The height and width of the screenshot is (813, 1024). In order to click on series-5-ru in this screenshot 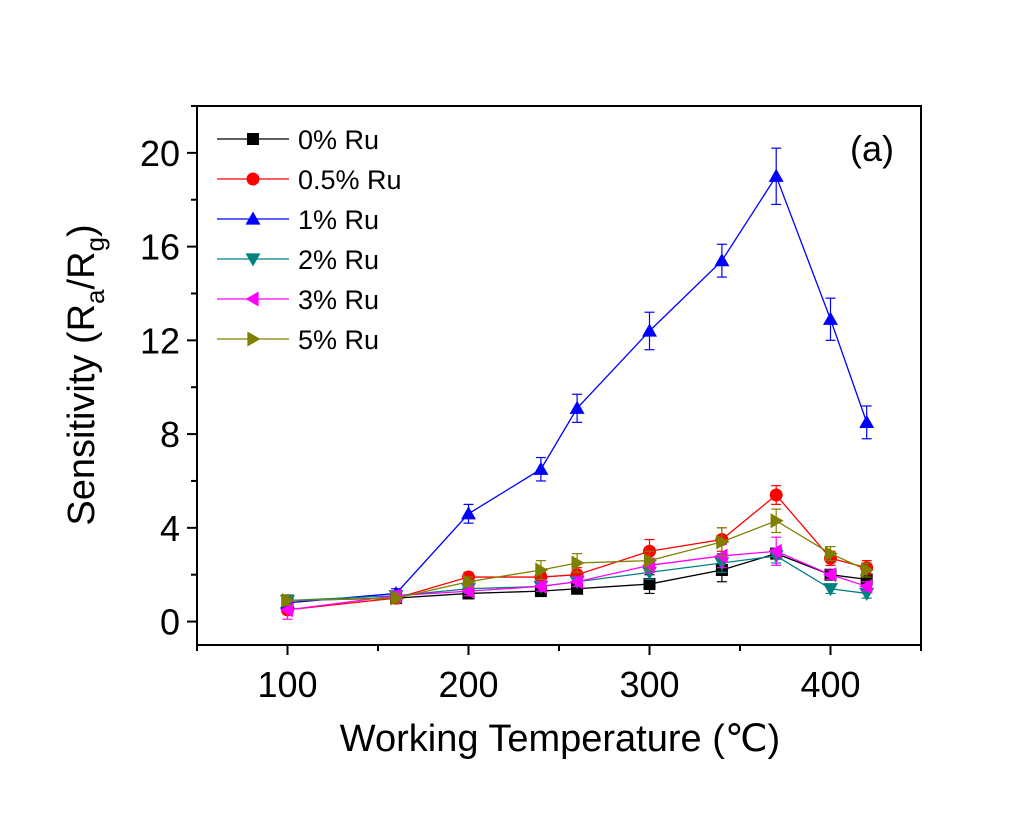, I will do `click(578, 558)`.